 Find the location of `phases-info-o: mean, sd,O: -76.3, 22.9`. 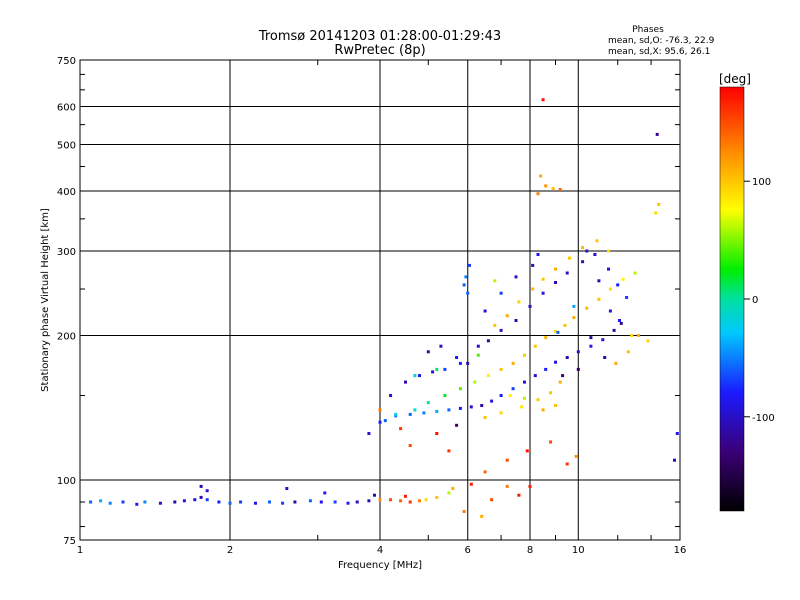

phases-info-o: mean, sd,O: -76.3, 22.9 is located at coordinates (661, 41).